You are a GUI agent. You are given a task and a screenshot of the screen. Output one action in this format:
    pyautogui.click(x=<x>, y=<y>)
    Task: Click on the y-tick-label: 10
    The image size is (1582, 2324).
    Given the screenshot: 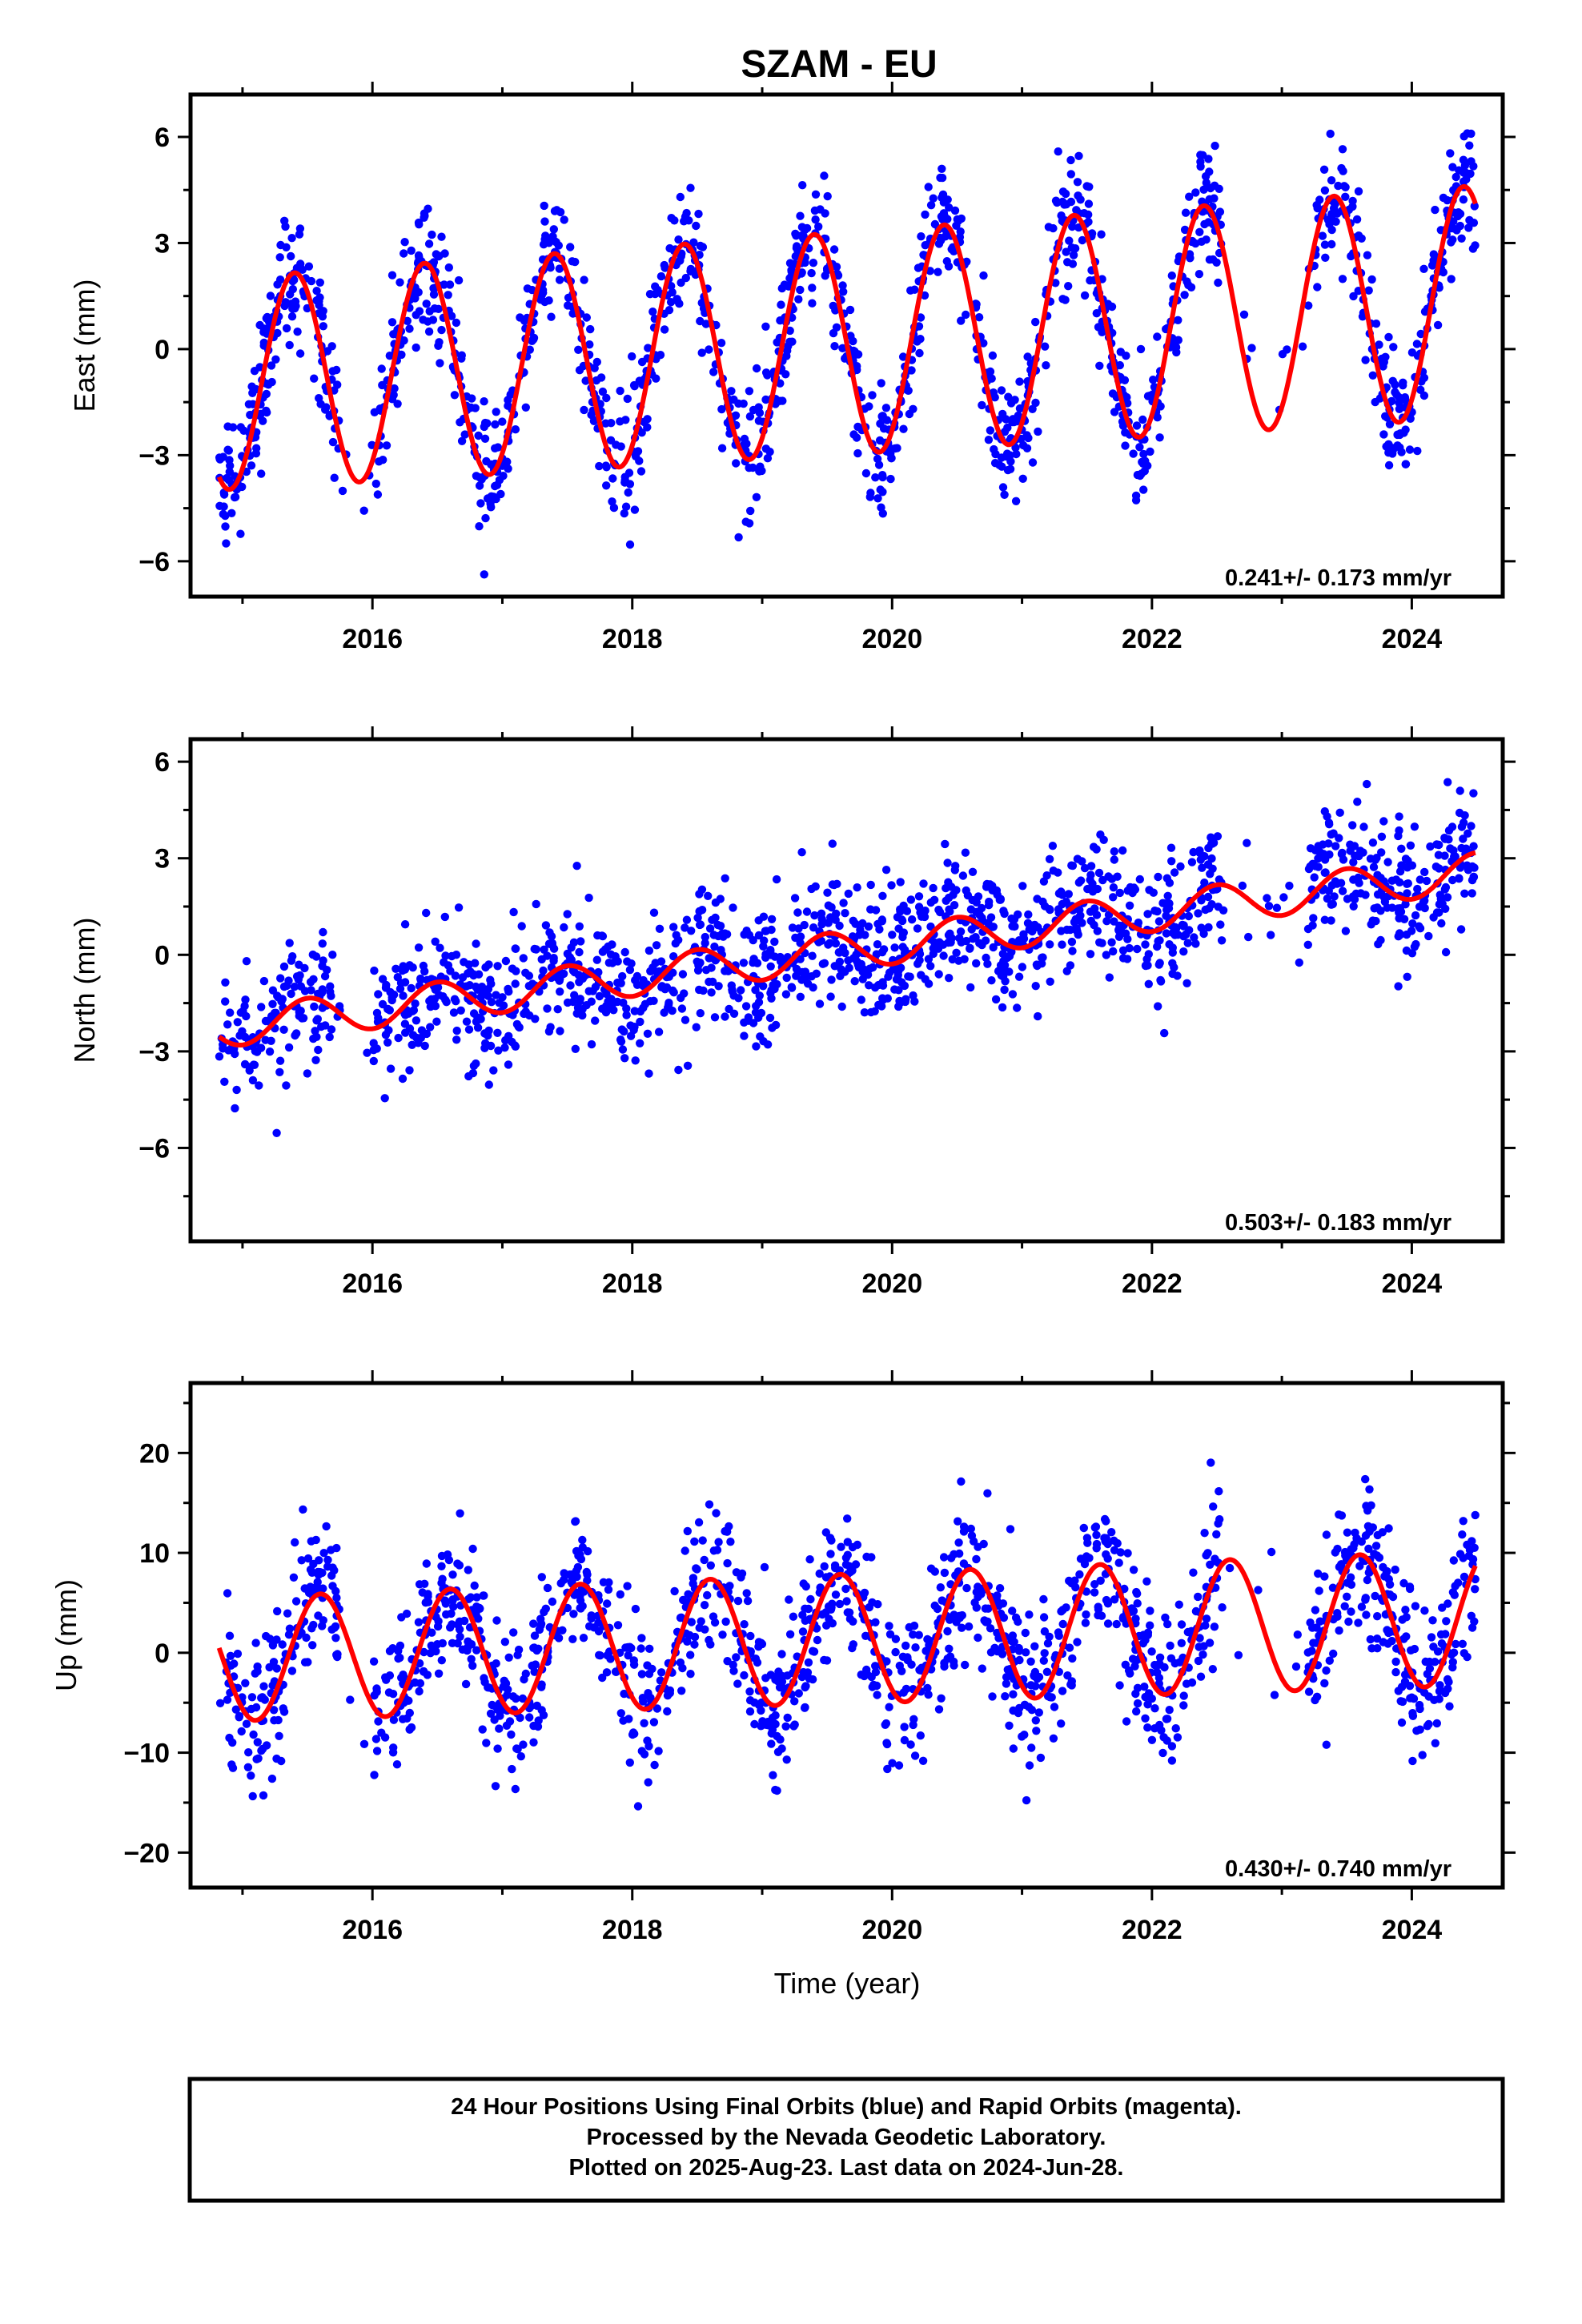 What is the action you would take?
    pyautogui.click(x=154, y=1553)
    